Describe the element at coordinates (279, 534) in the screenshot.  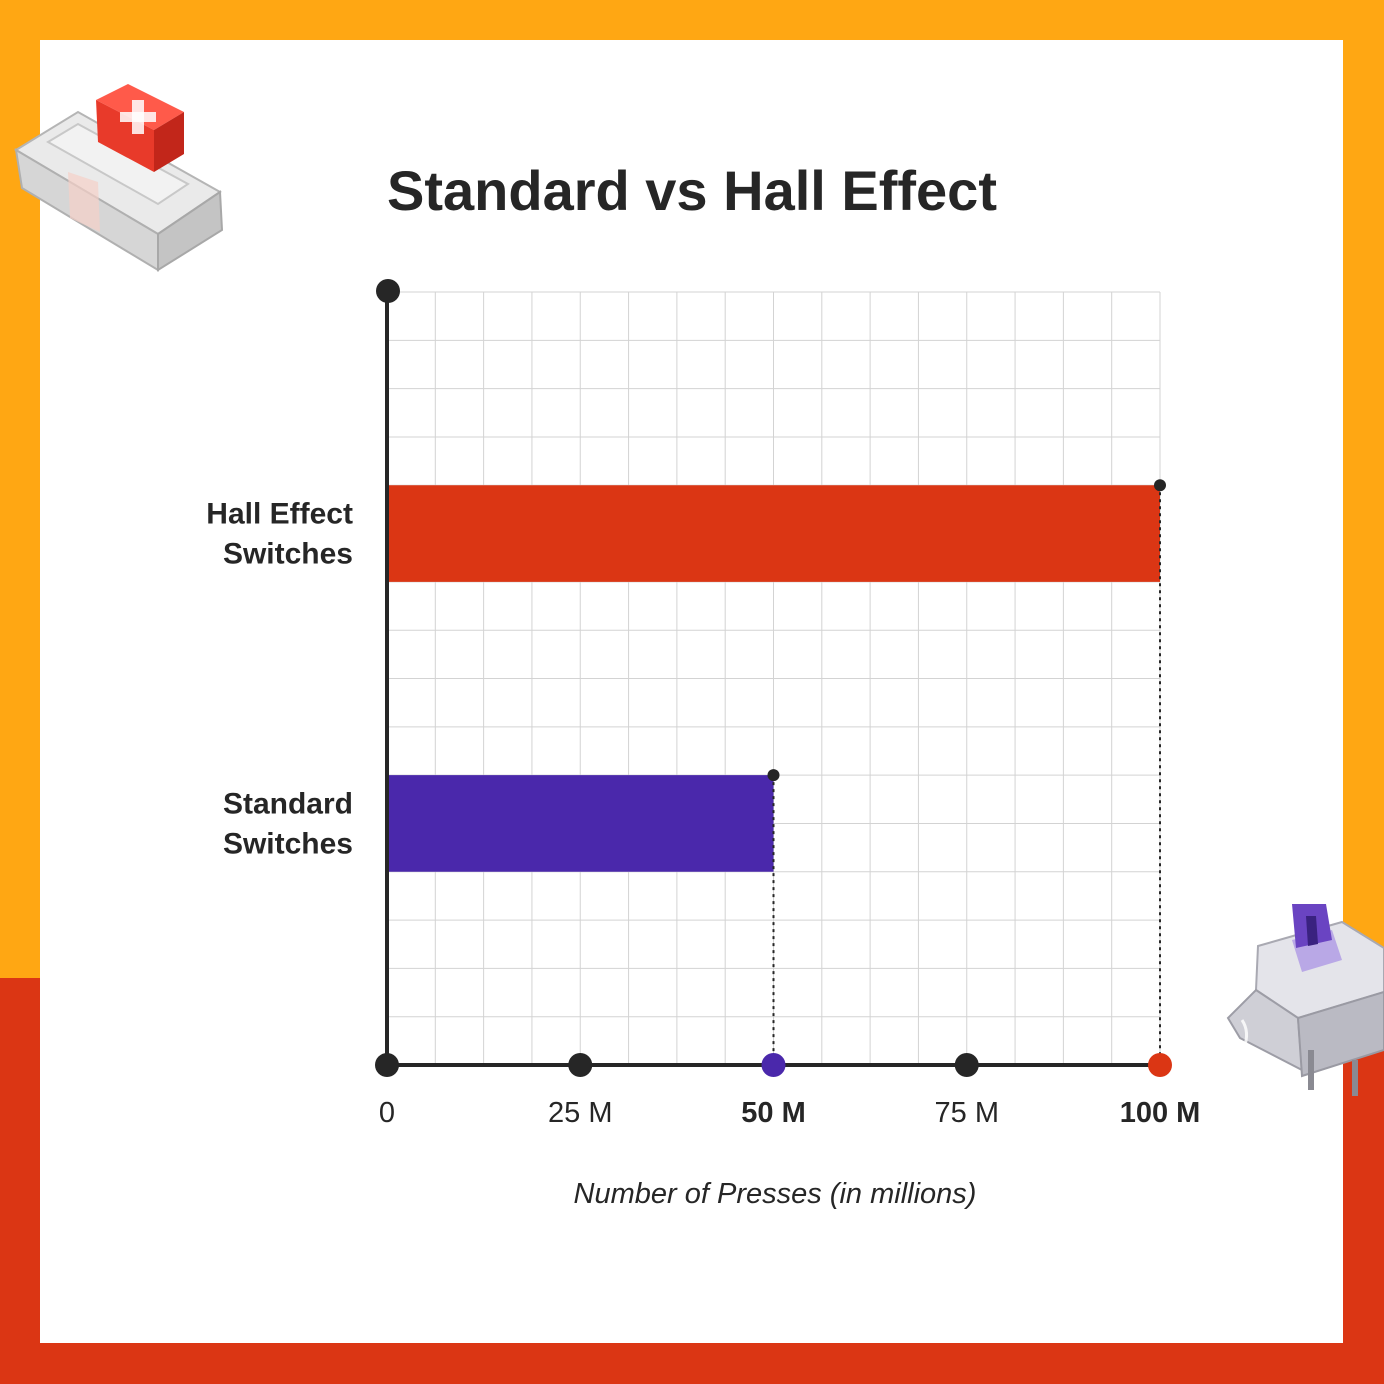
I see `category-label: Hall Effect Switches` at that location.